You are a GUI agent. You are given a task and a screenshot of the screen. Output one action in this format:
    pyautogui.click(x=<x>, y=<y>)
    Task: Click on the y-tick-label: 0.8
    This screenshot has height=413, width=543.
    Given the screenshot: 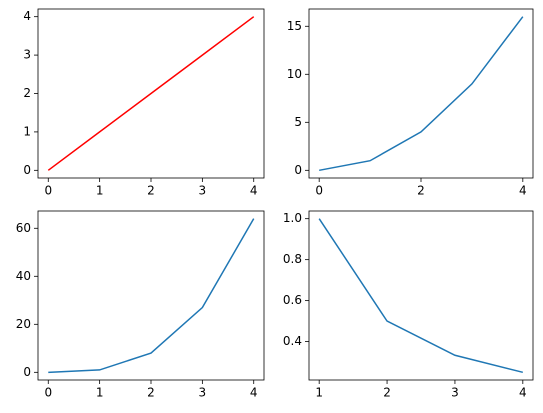 What is the action you would take?
    pyautogui.click(x=292, y=259)
    